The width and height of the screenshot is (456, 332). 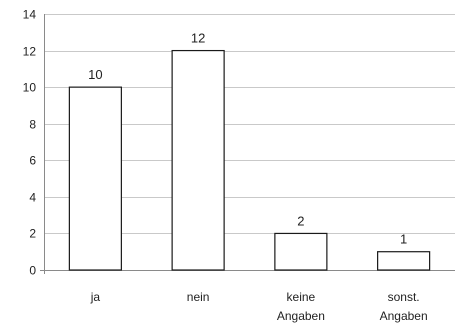 I want to click on y-tick-label: 8, so click(x=32, y=125).